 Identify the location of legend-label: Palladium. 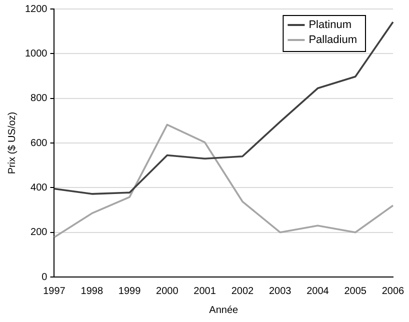
(333, 40).